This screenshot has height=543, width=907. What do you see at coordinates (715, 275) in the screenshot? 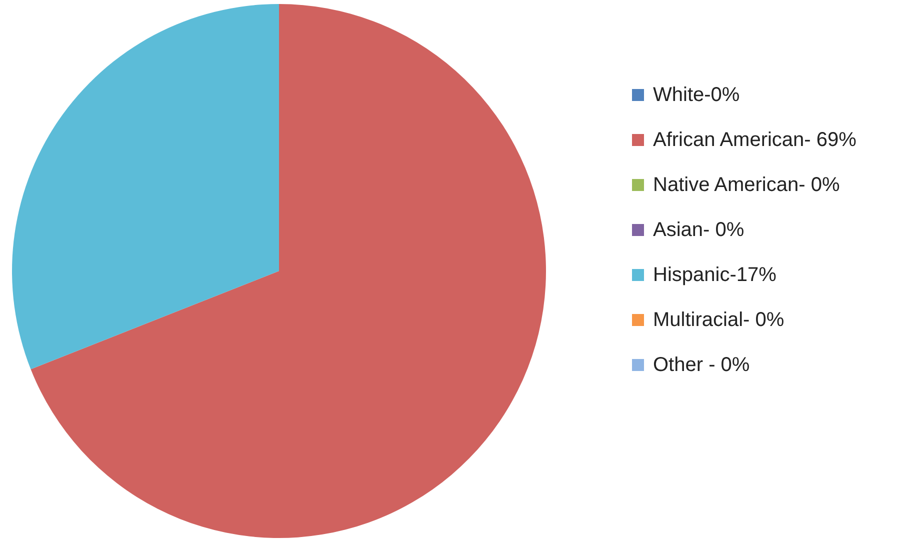
I see `legend-label: Hispanic-17%` at bounding box center [715, 275].